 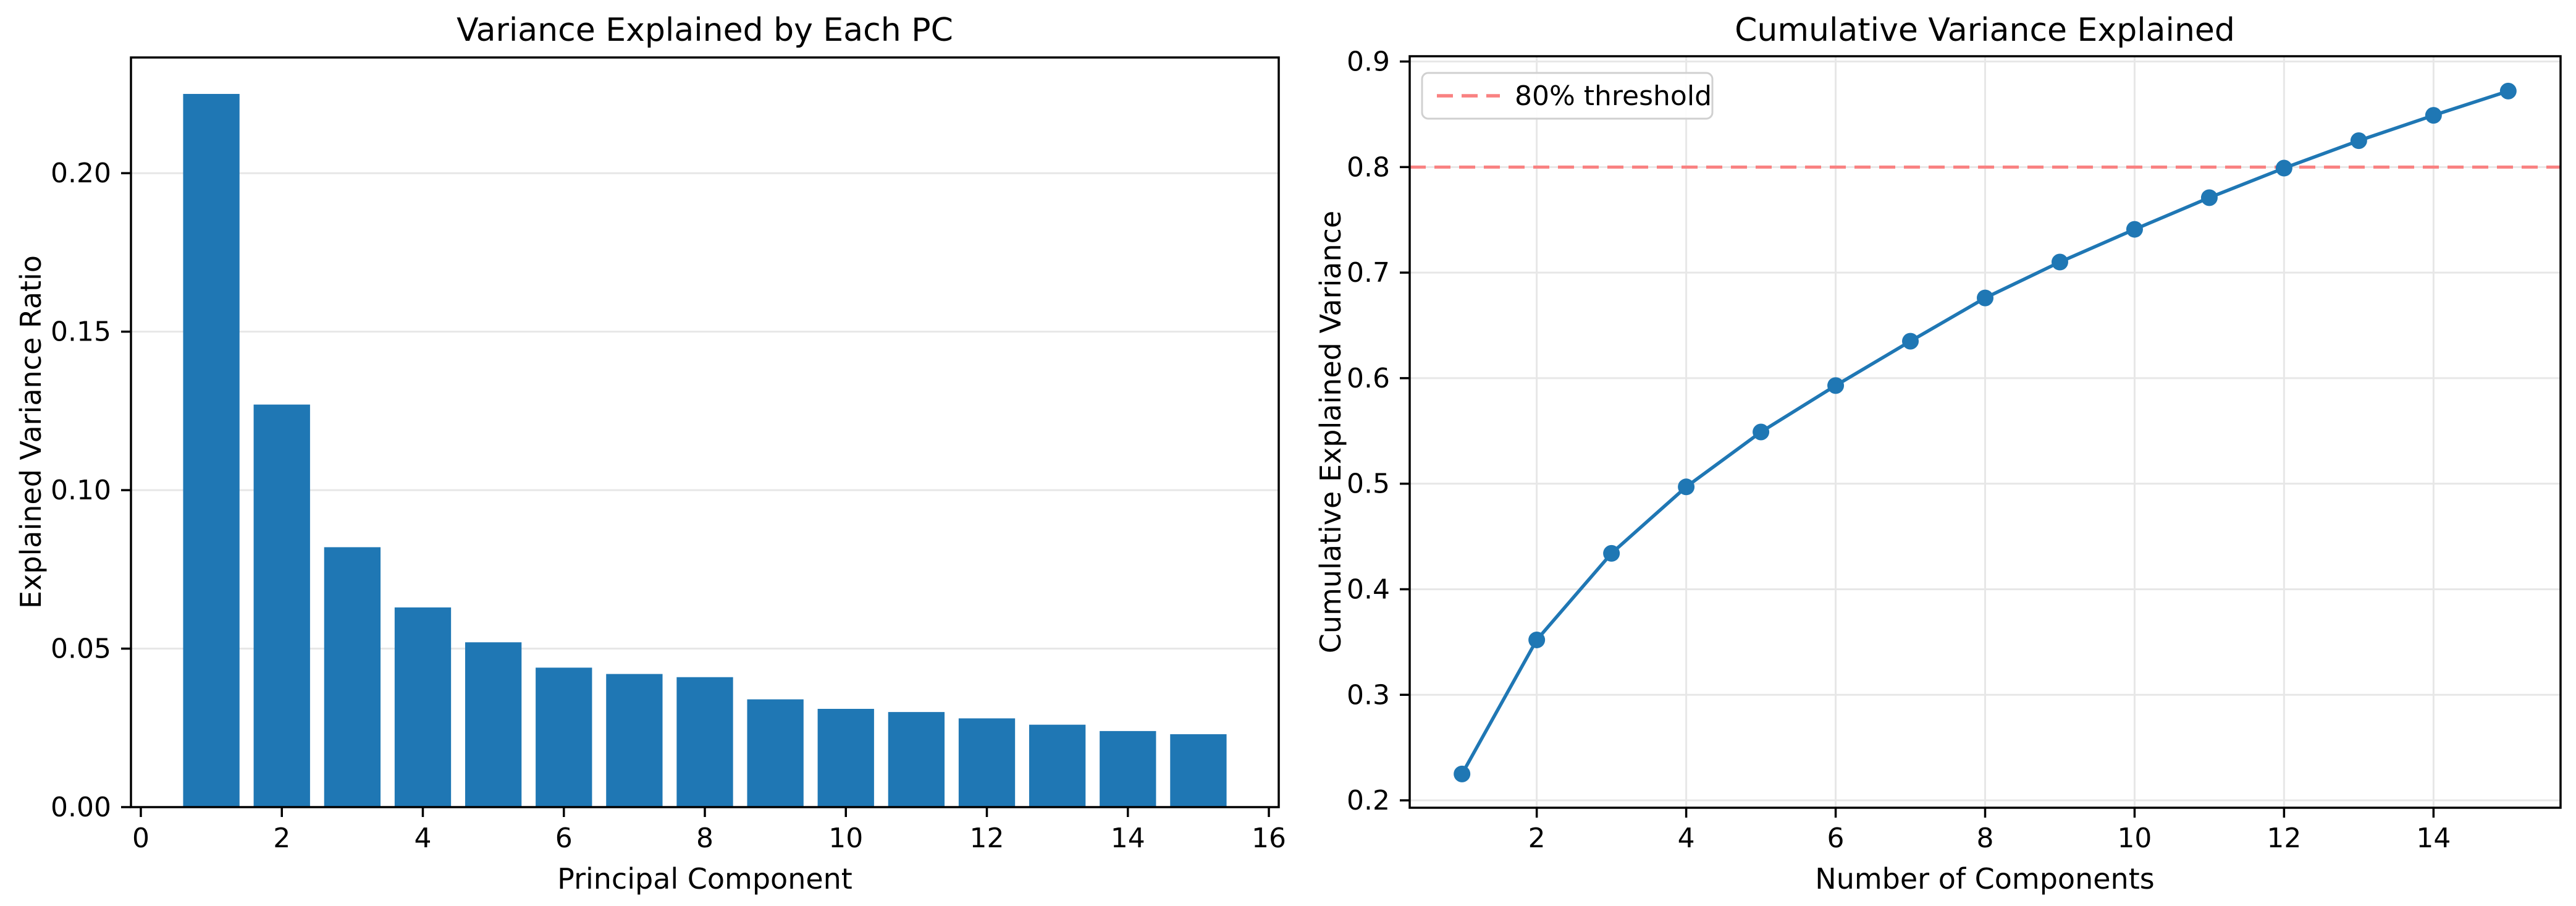 What do you see at coordinates (1984, 878) in the screenshot?
I see `cumulative-x-axis-label: Number of Components` at bounding box center [1984, 878].